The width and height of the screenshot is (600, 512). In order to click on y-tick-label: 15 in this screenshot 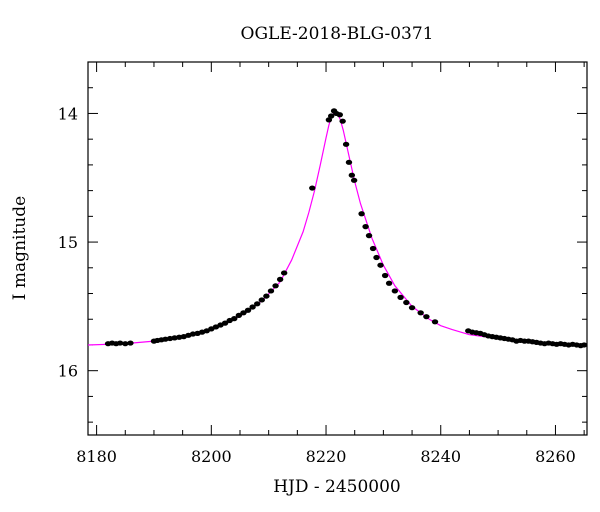, I will do `click(68, 242)`.